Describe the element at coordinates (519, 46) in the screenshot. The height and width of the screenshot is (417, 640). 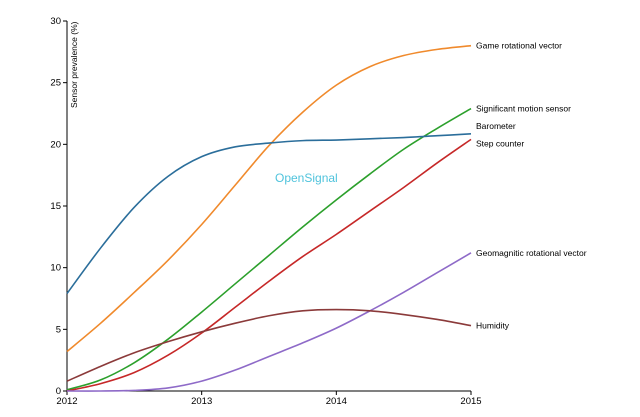
I see `series-label-game-rotational-vector: Game rotational vector` at that location.